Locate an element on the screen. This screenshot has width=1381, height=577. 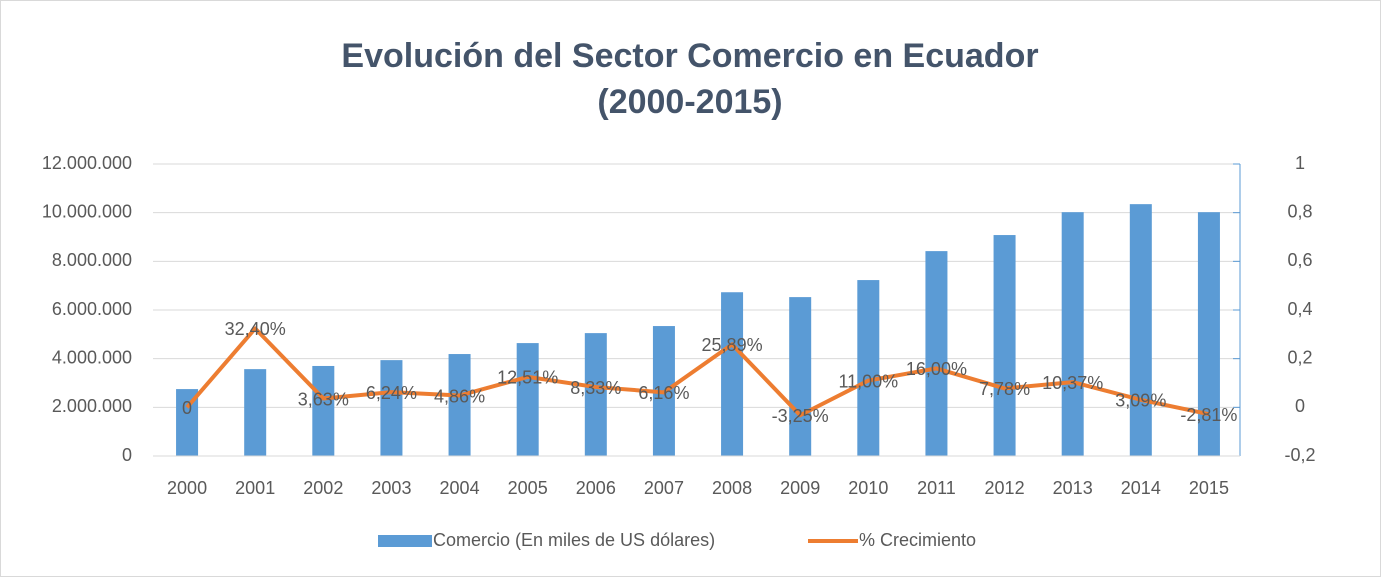
x-tick-label: 2009 is located at coordinates (800, 488).